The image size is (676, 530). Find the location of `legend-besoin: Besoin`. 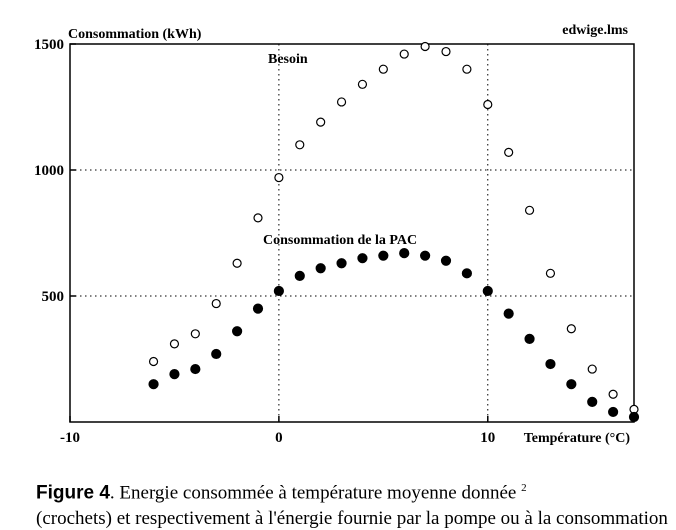

legend-besoin: Besoin is located at coordinates (288, 59).